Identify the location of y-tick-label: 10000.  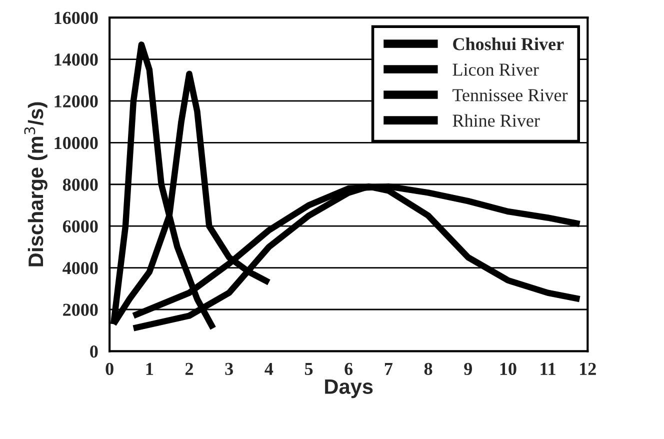
(76, 143).